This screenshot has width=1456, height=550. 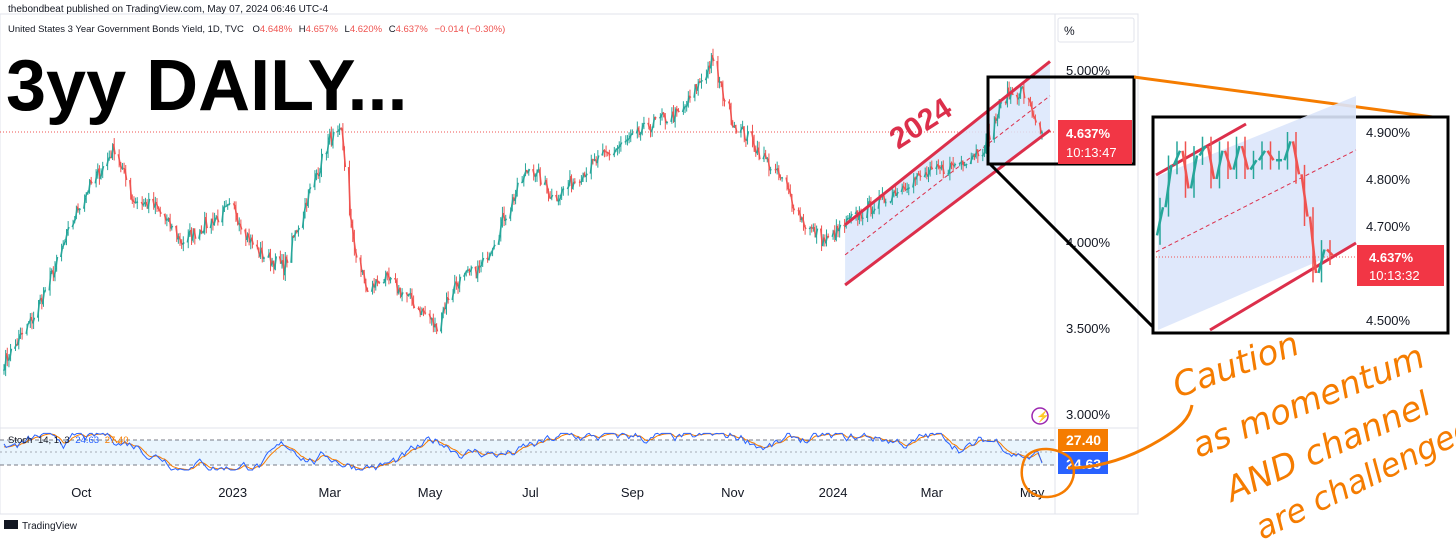 I want to click on time-axis-label: Mar, so click(x=330, y=492).